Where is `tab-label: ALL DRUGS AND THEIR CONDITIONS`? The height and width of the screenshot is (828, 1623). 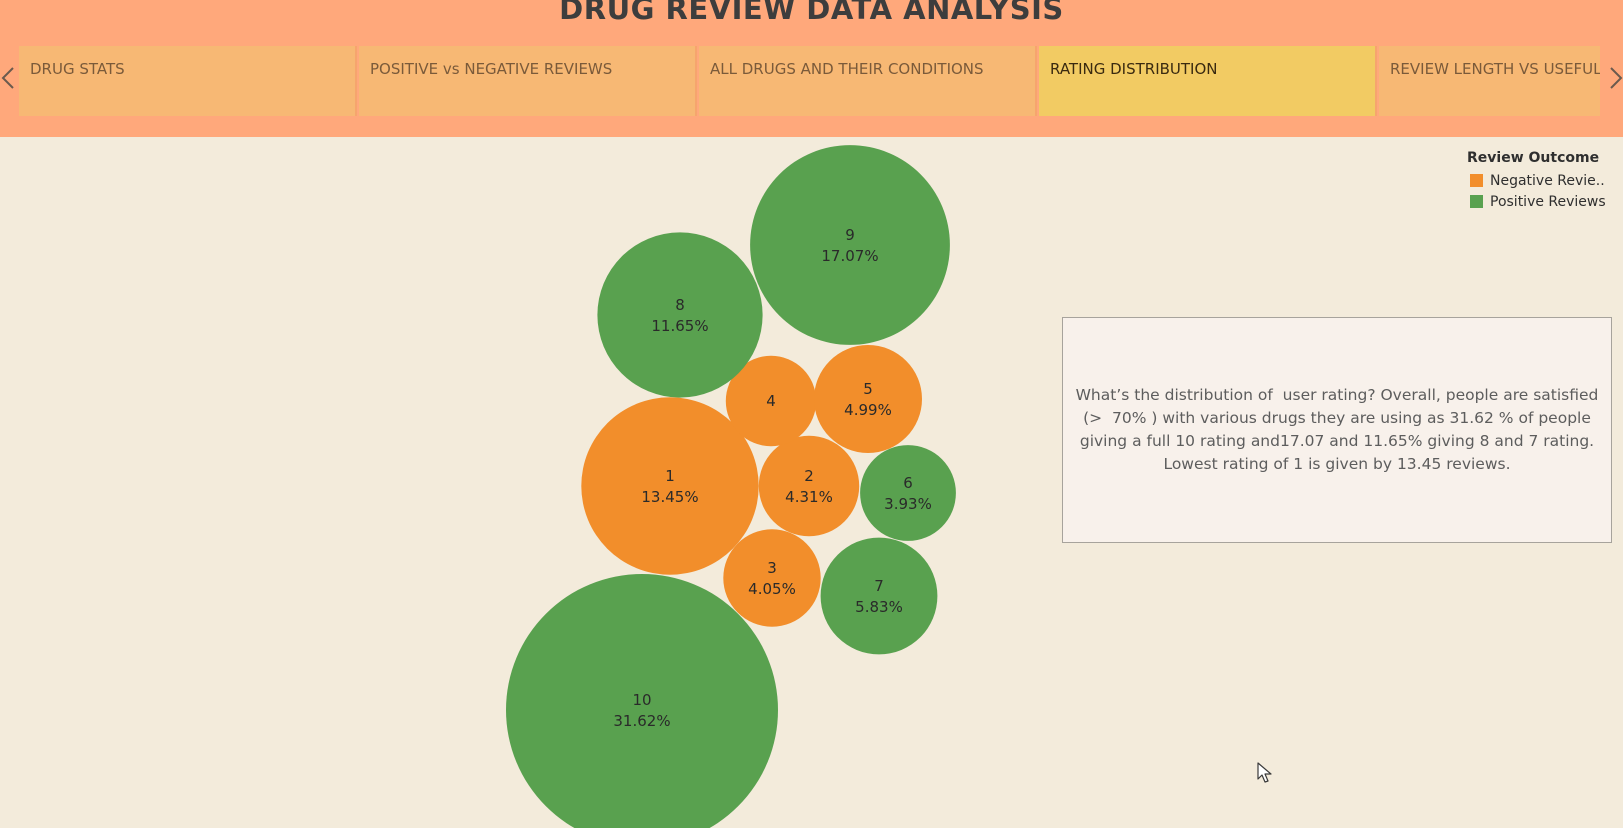 tab-label: ALL DRUGS AND THEIR CONDITIONS is located at coordinates (847, 69).